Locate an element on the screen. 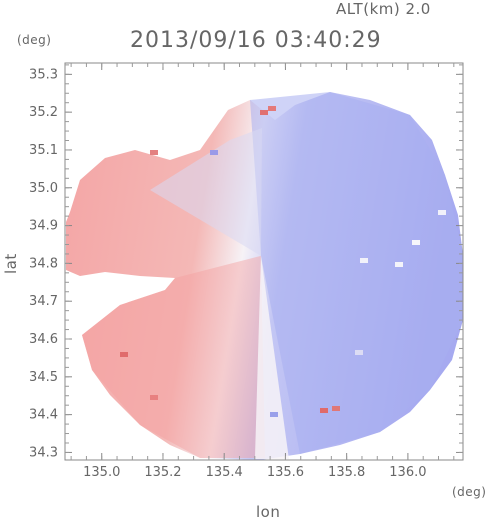 The width and height of the screenshot is (491, 521). y-tick-label: 35.2 is located at coordinates (43, 112).